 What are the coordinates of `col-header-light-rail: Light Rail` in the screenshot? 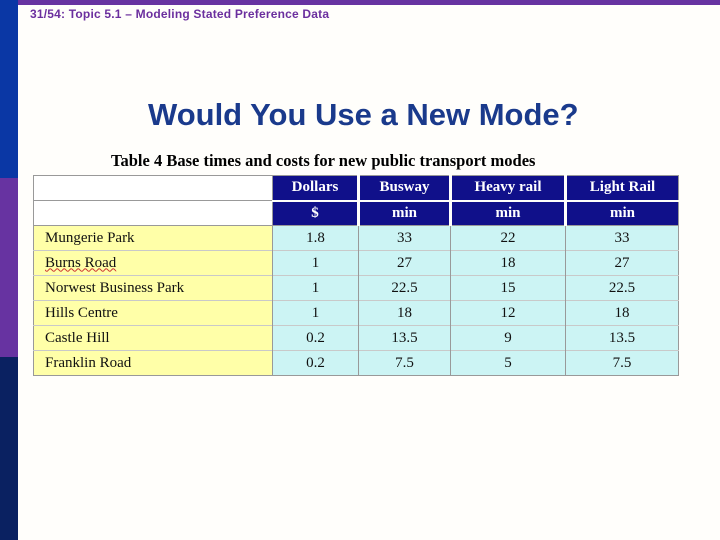 It's located at (621, 188).